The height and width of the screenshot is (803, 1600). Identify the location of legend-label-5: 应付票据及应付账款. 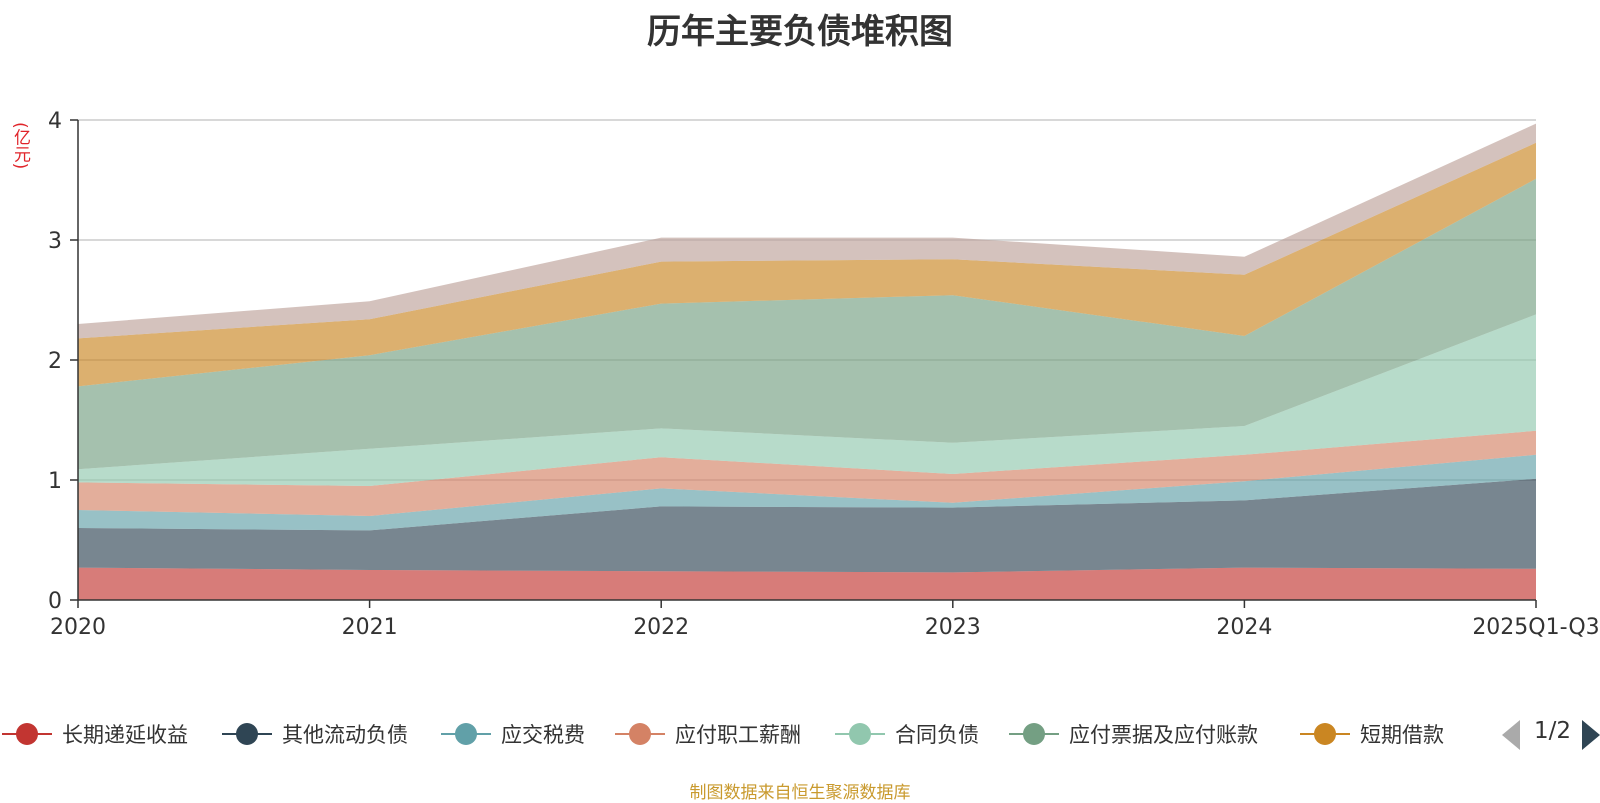
(1163, 735).